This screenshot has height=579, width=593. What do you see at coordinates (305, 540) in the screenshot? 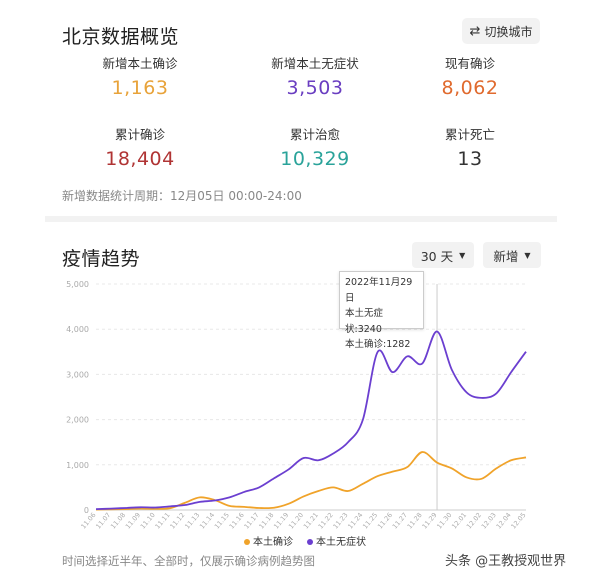
I see `chart-legend: 本土确诊 本土无症状` at bounding box center [305, 540].